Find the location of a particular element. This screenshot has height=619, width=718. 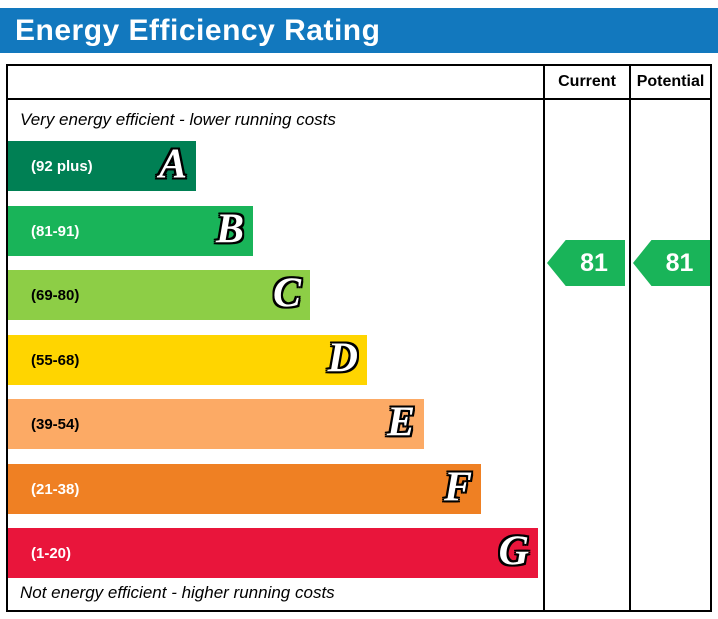

title-bar: Energy Efficiency Rating is located at coordinates (359, 30).